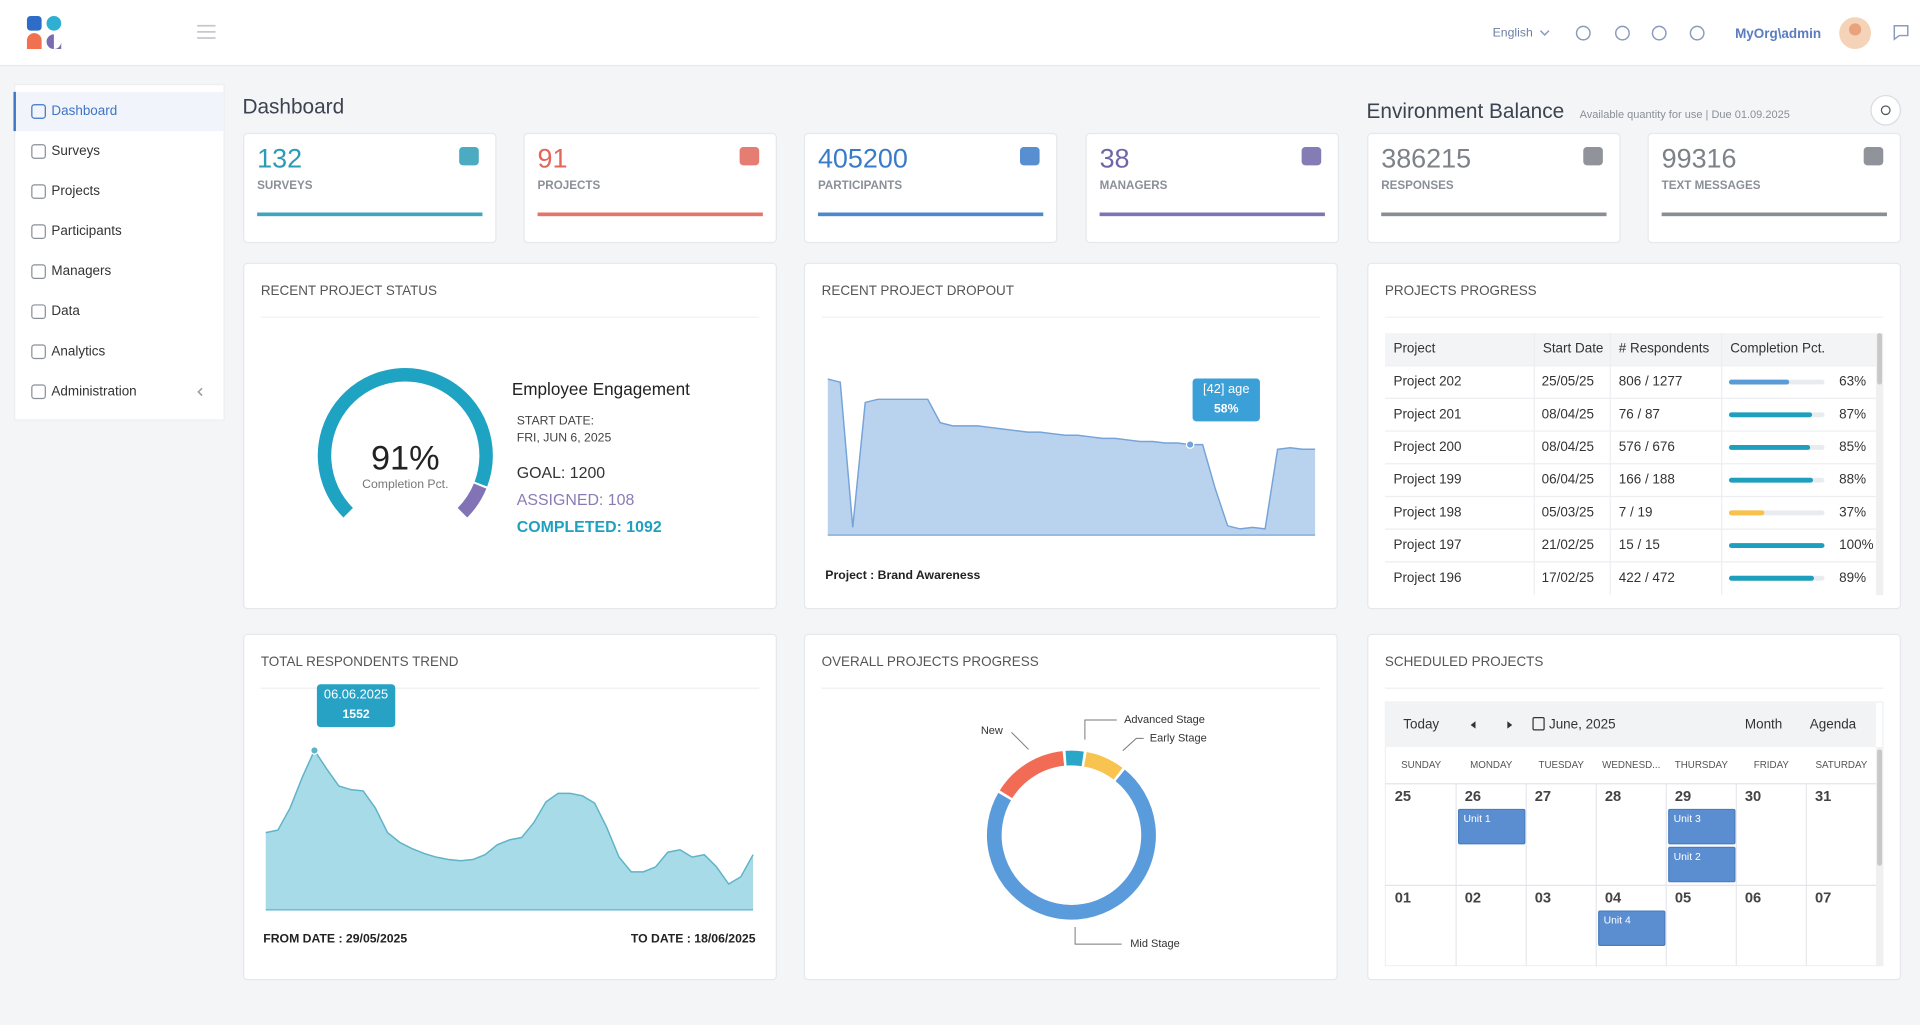 The height and width of the screenshot is (1025, 1920). I want to click on environment-title: Environment Balance, so click(1466, 111).